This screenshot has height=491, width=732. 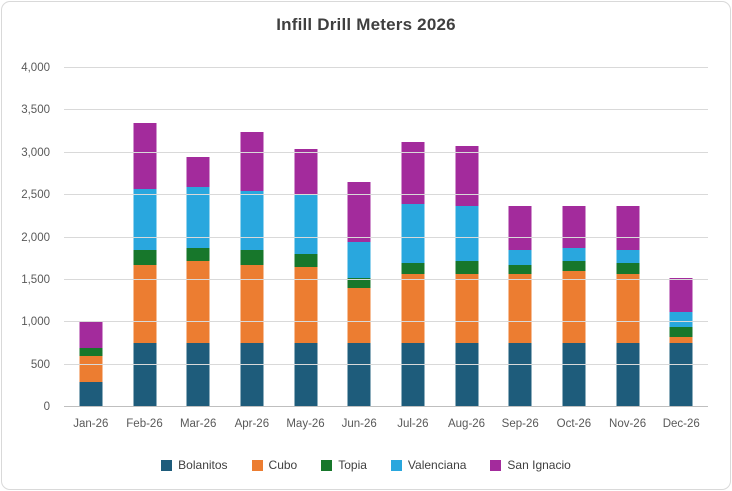 I want to click on legend-item-topia: Topia, so click(x=344, y=465).